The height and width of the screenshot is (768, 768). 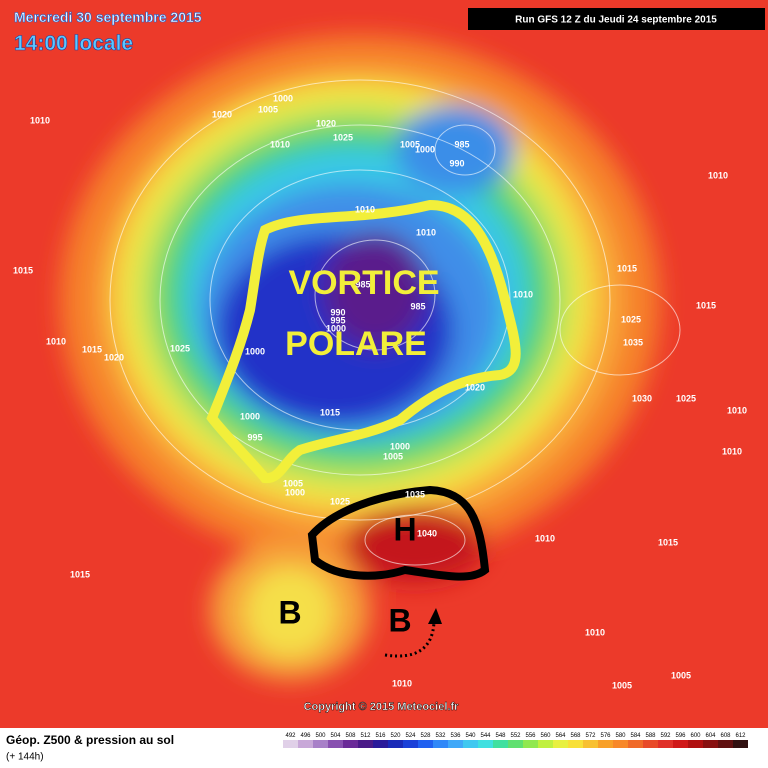 I want to click on arrow-head, so click(x=435, y=616).